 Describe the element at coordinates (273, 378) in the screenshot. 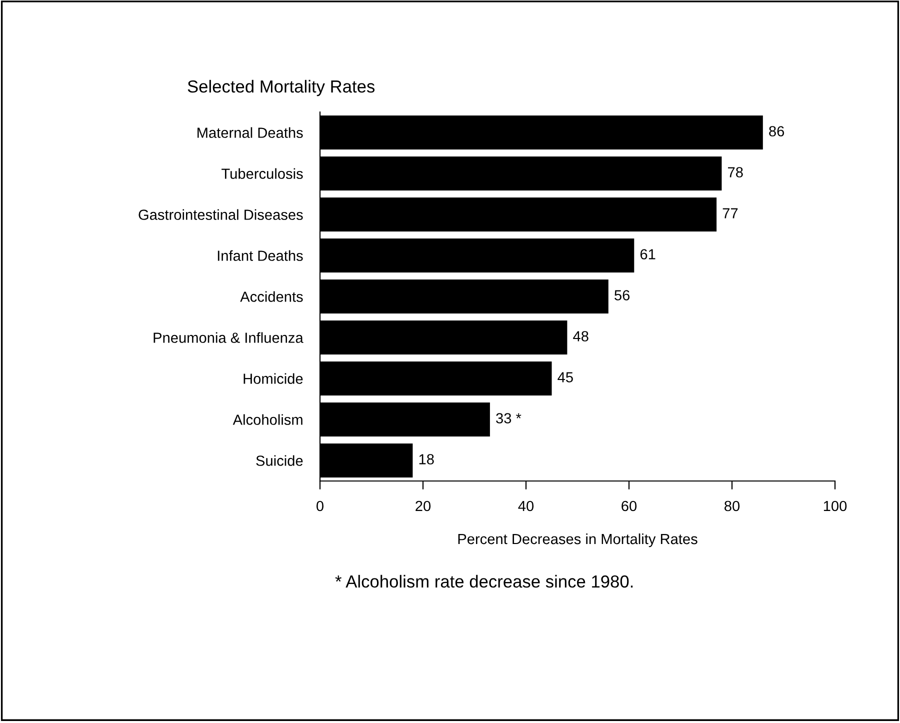

I see `y-tick-label: Homicide` at that location.